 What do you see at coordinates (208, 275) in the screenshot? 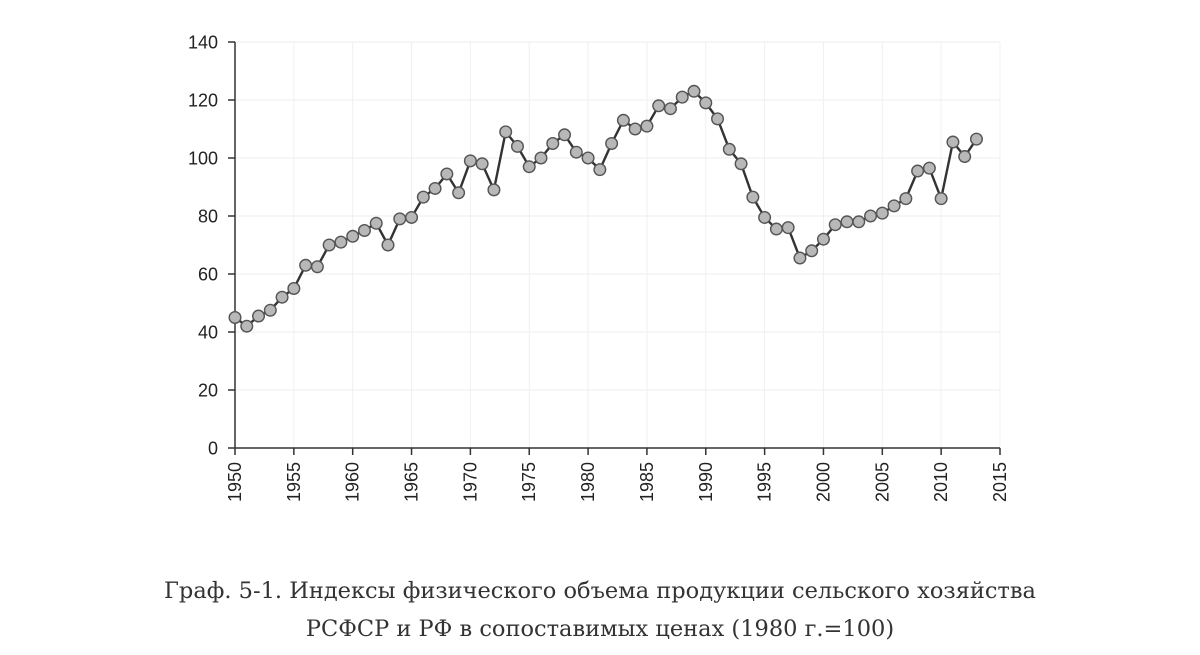
I see `y-tick-label: 60` at bounding box center [208, 275].